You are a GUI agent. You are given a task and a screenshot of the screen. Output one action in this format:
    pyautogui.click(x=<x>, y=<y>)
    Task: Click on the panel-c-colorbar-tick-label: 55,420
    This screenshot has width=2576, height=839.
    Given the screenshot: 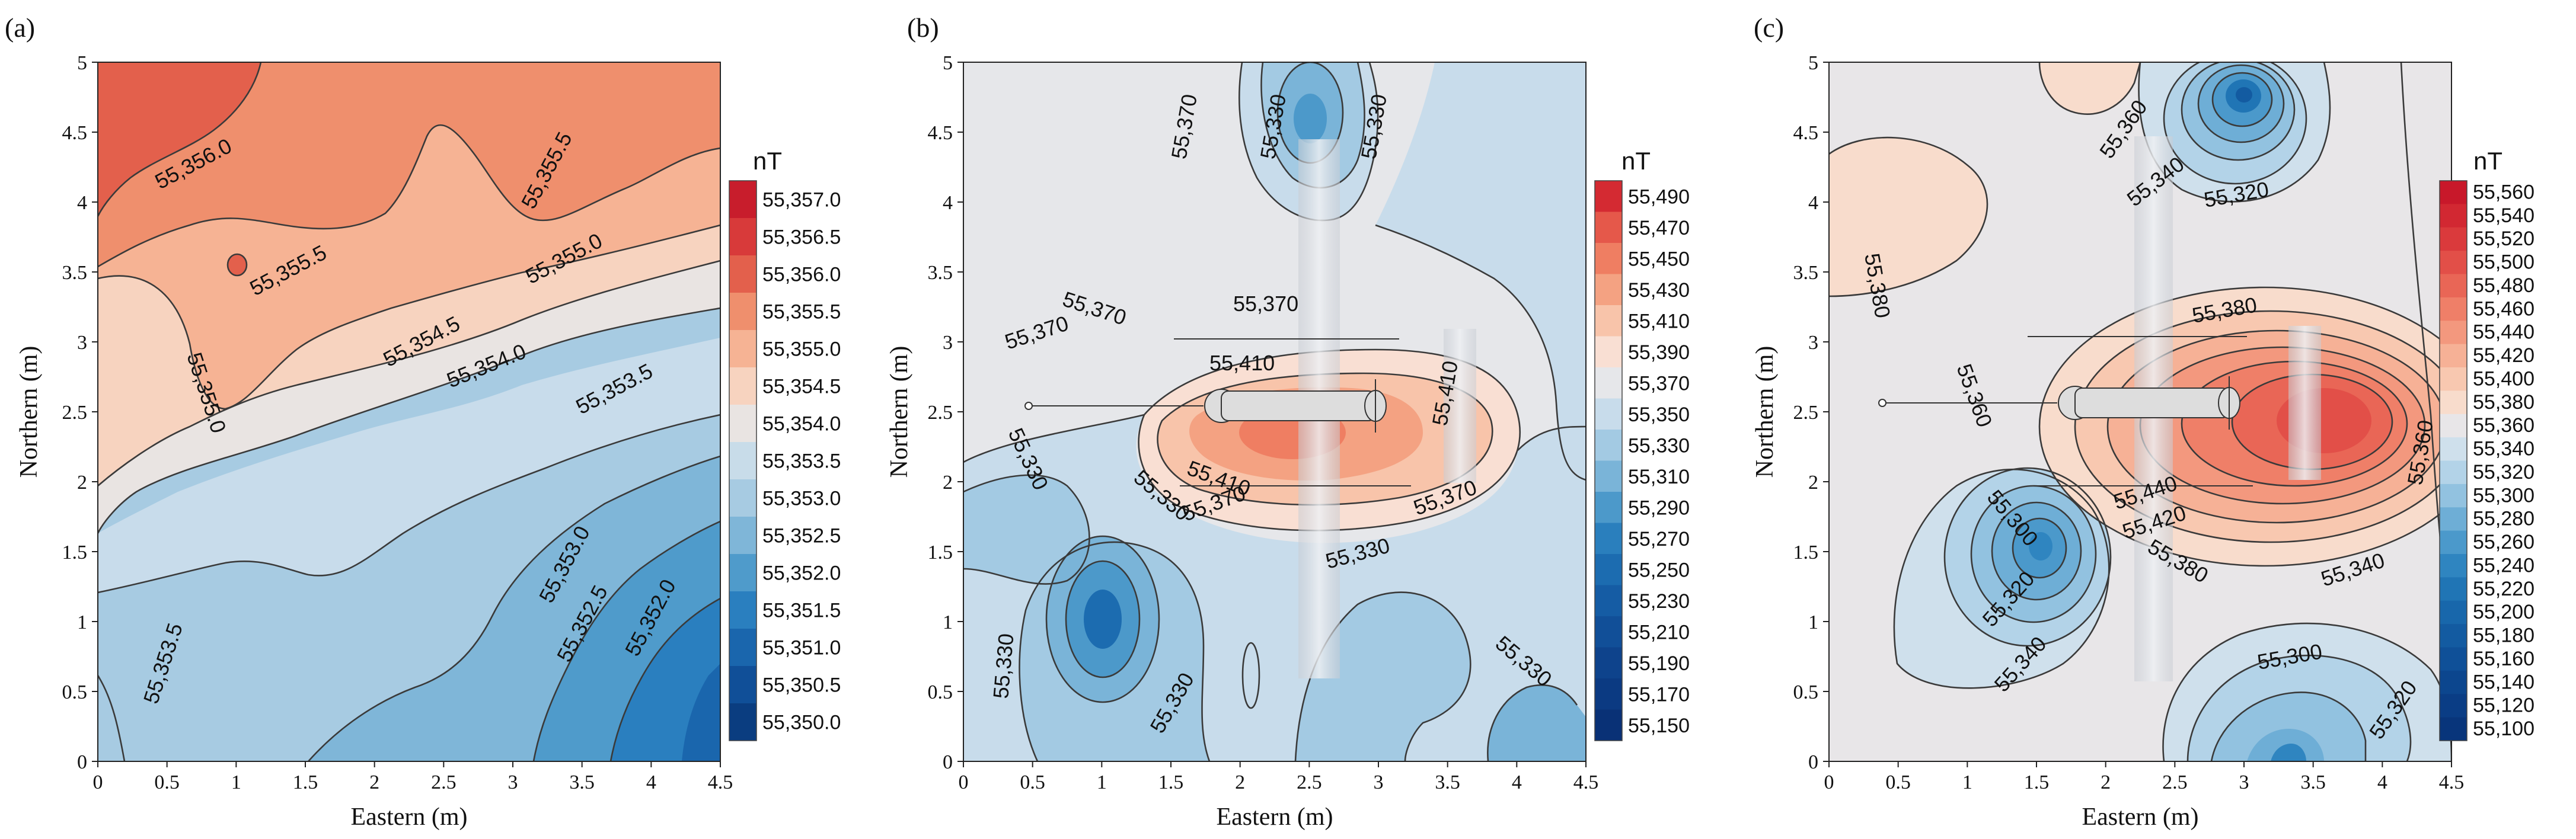 What is the action you would take?
    pyautogui.click(x=2503, y=356)
    